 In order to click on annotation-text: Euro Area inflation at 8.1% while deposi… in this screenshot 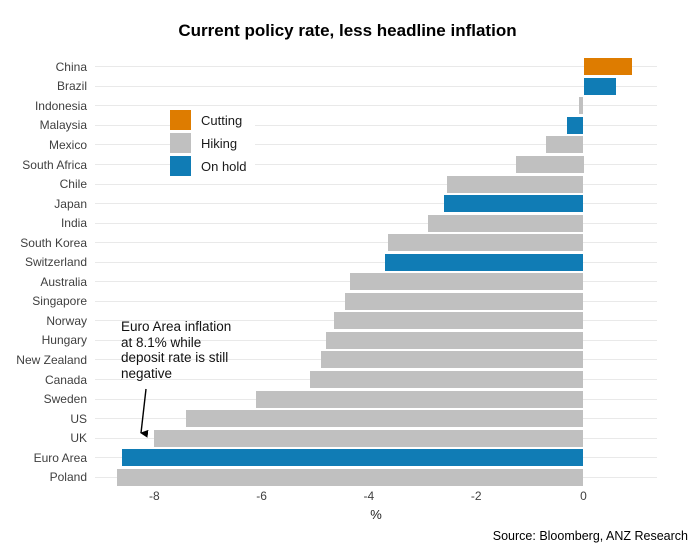, I will do `click(176, 350)`.